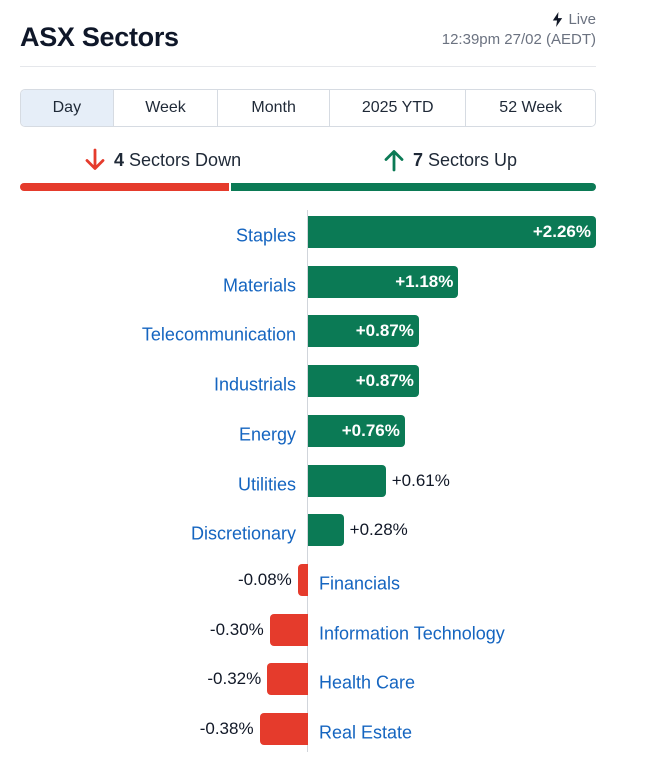 Image resolution: width=650 pixels, height=764 pixels. I want to click on tab-day: Day, so click(67, 108).